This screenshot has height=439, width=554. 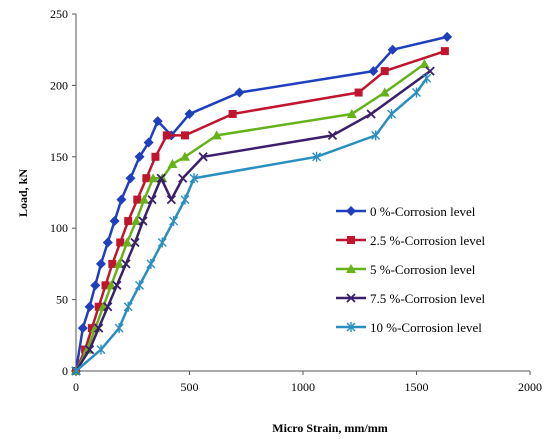 What do you see at coordinates (23, 193) in the screenshot?
I see `y-axis-title: Load, kN` at bounding box center [23, 193].